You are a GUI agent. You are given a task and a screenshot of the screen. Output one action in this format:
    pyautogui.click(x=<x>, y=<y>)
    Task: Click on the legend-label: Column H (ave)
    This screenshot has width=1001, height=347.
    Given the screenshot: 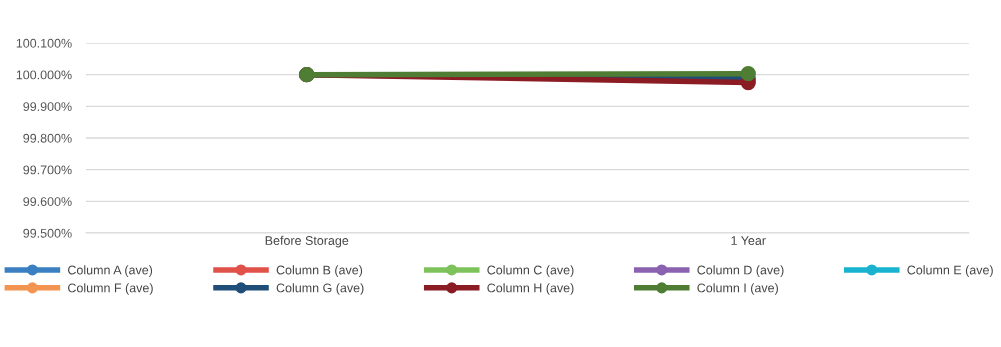 What is the action you would take?
    pyautogui.click(x=530, y=289)
    